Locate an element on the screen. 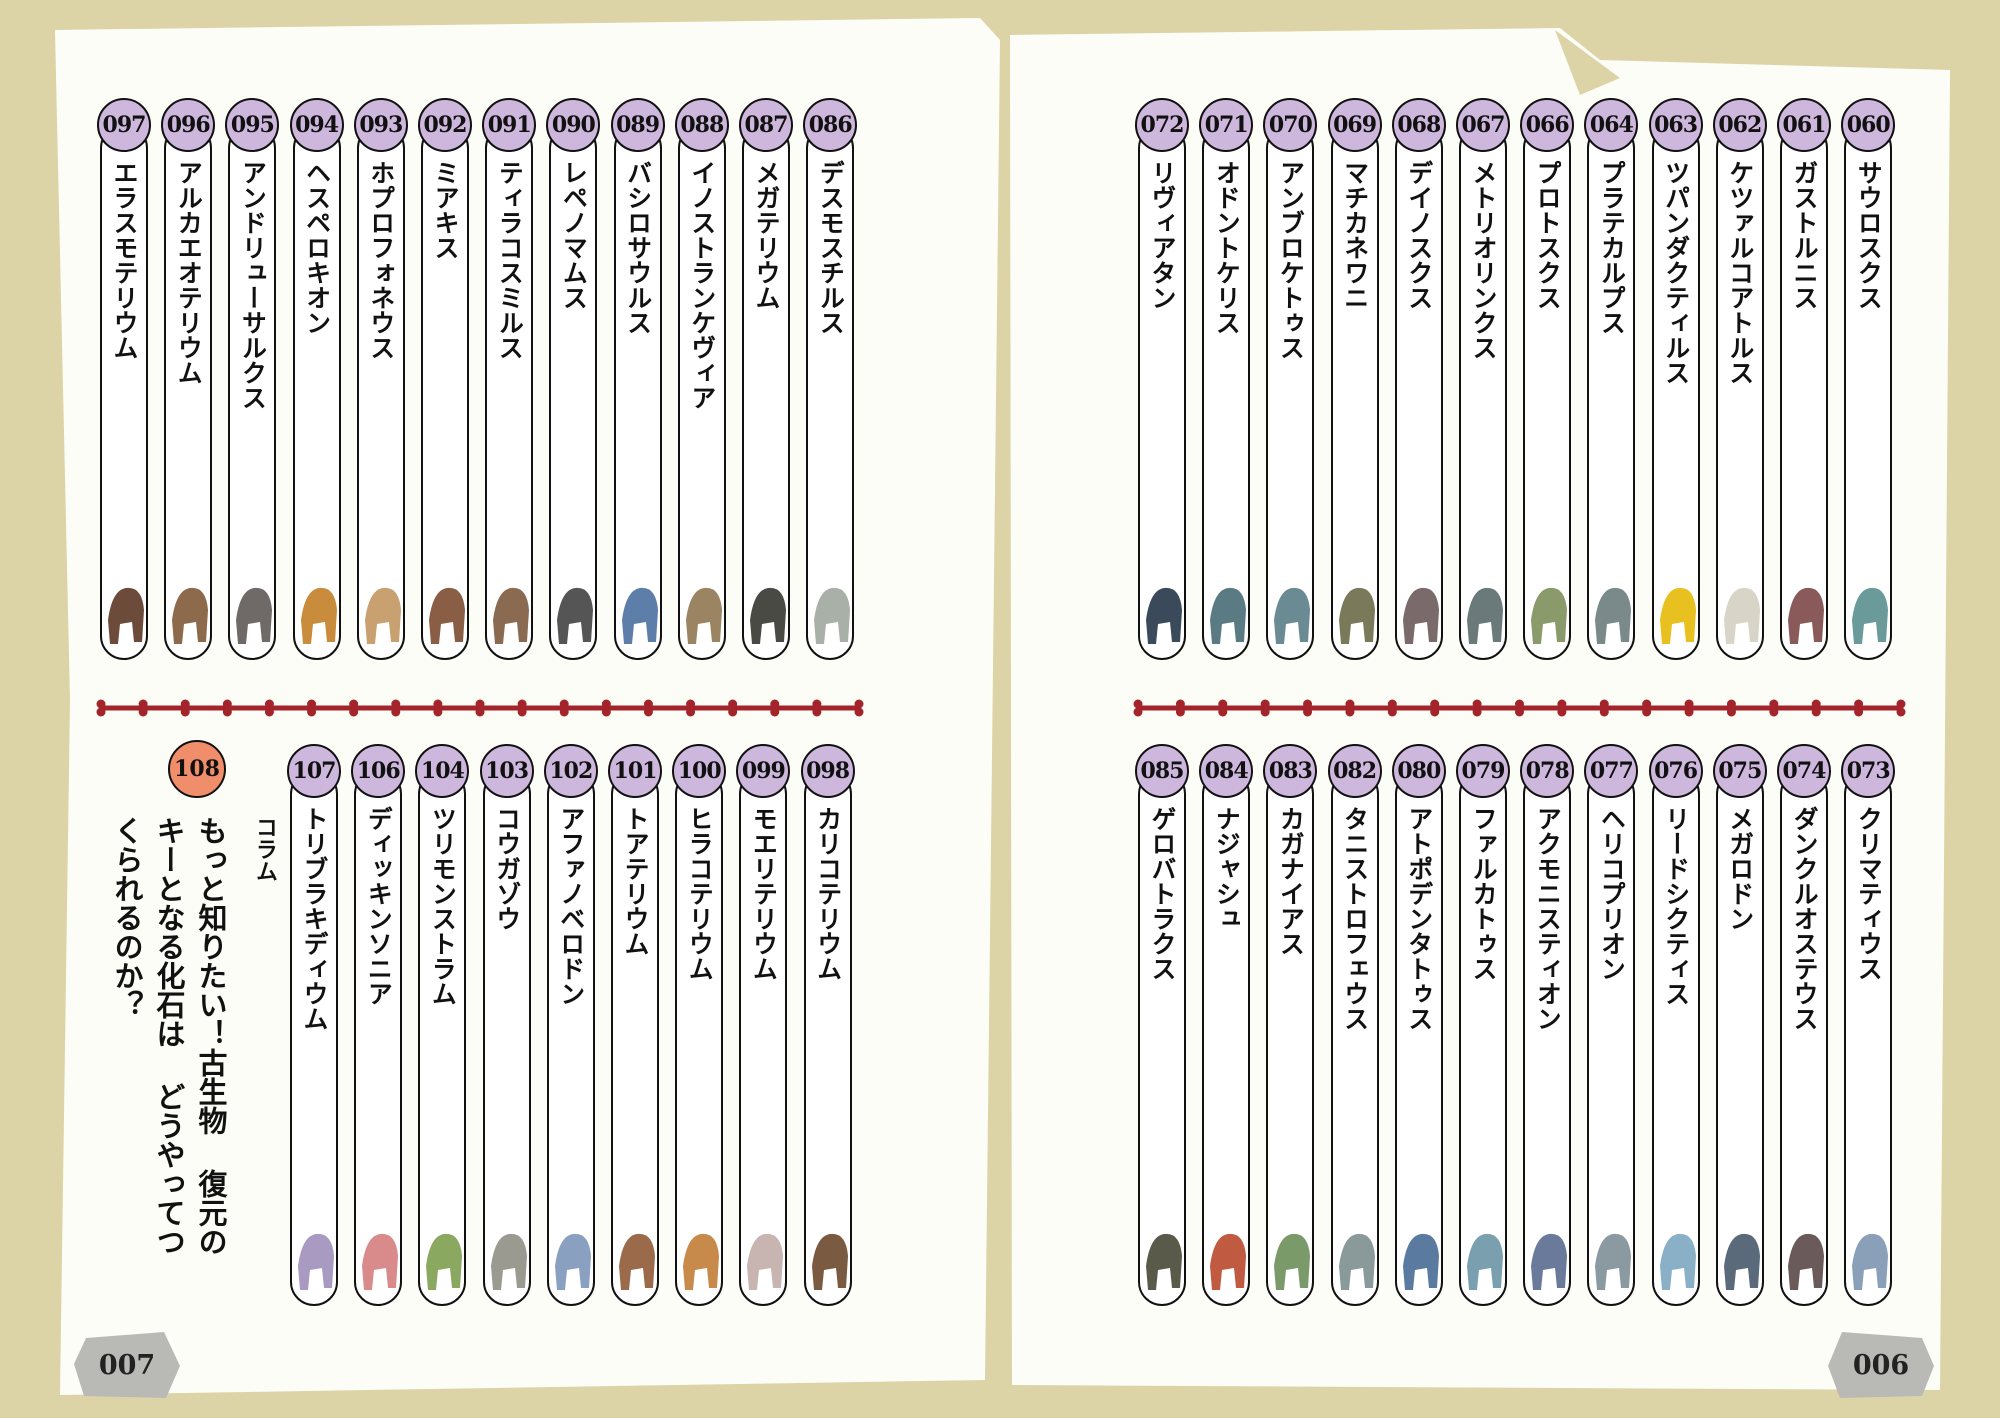  entry-number: 063 is located at coordinates (1675, 125).